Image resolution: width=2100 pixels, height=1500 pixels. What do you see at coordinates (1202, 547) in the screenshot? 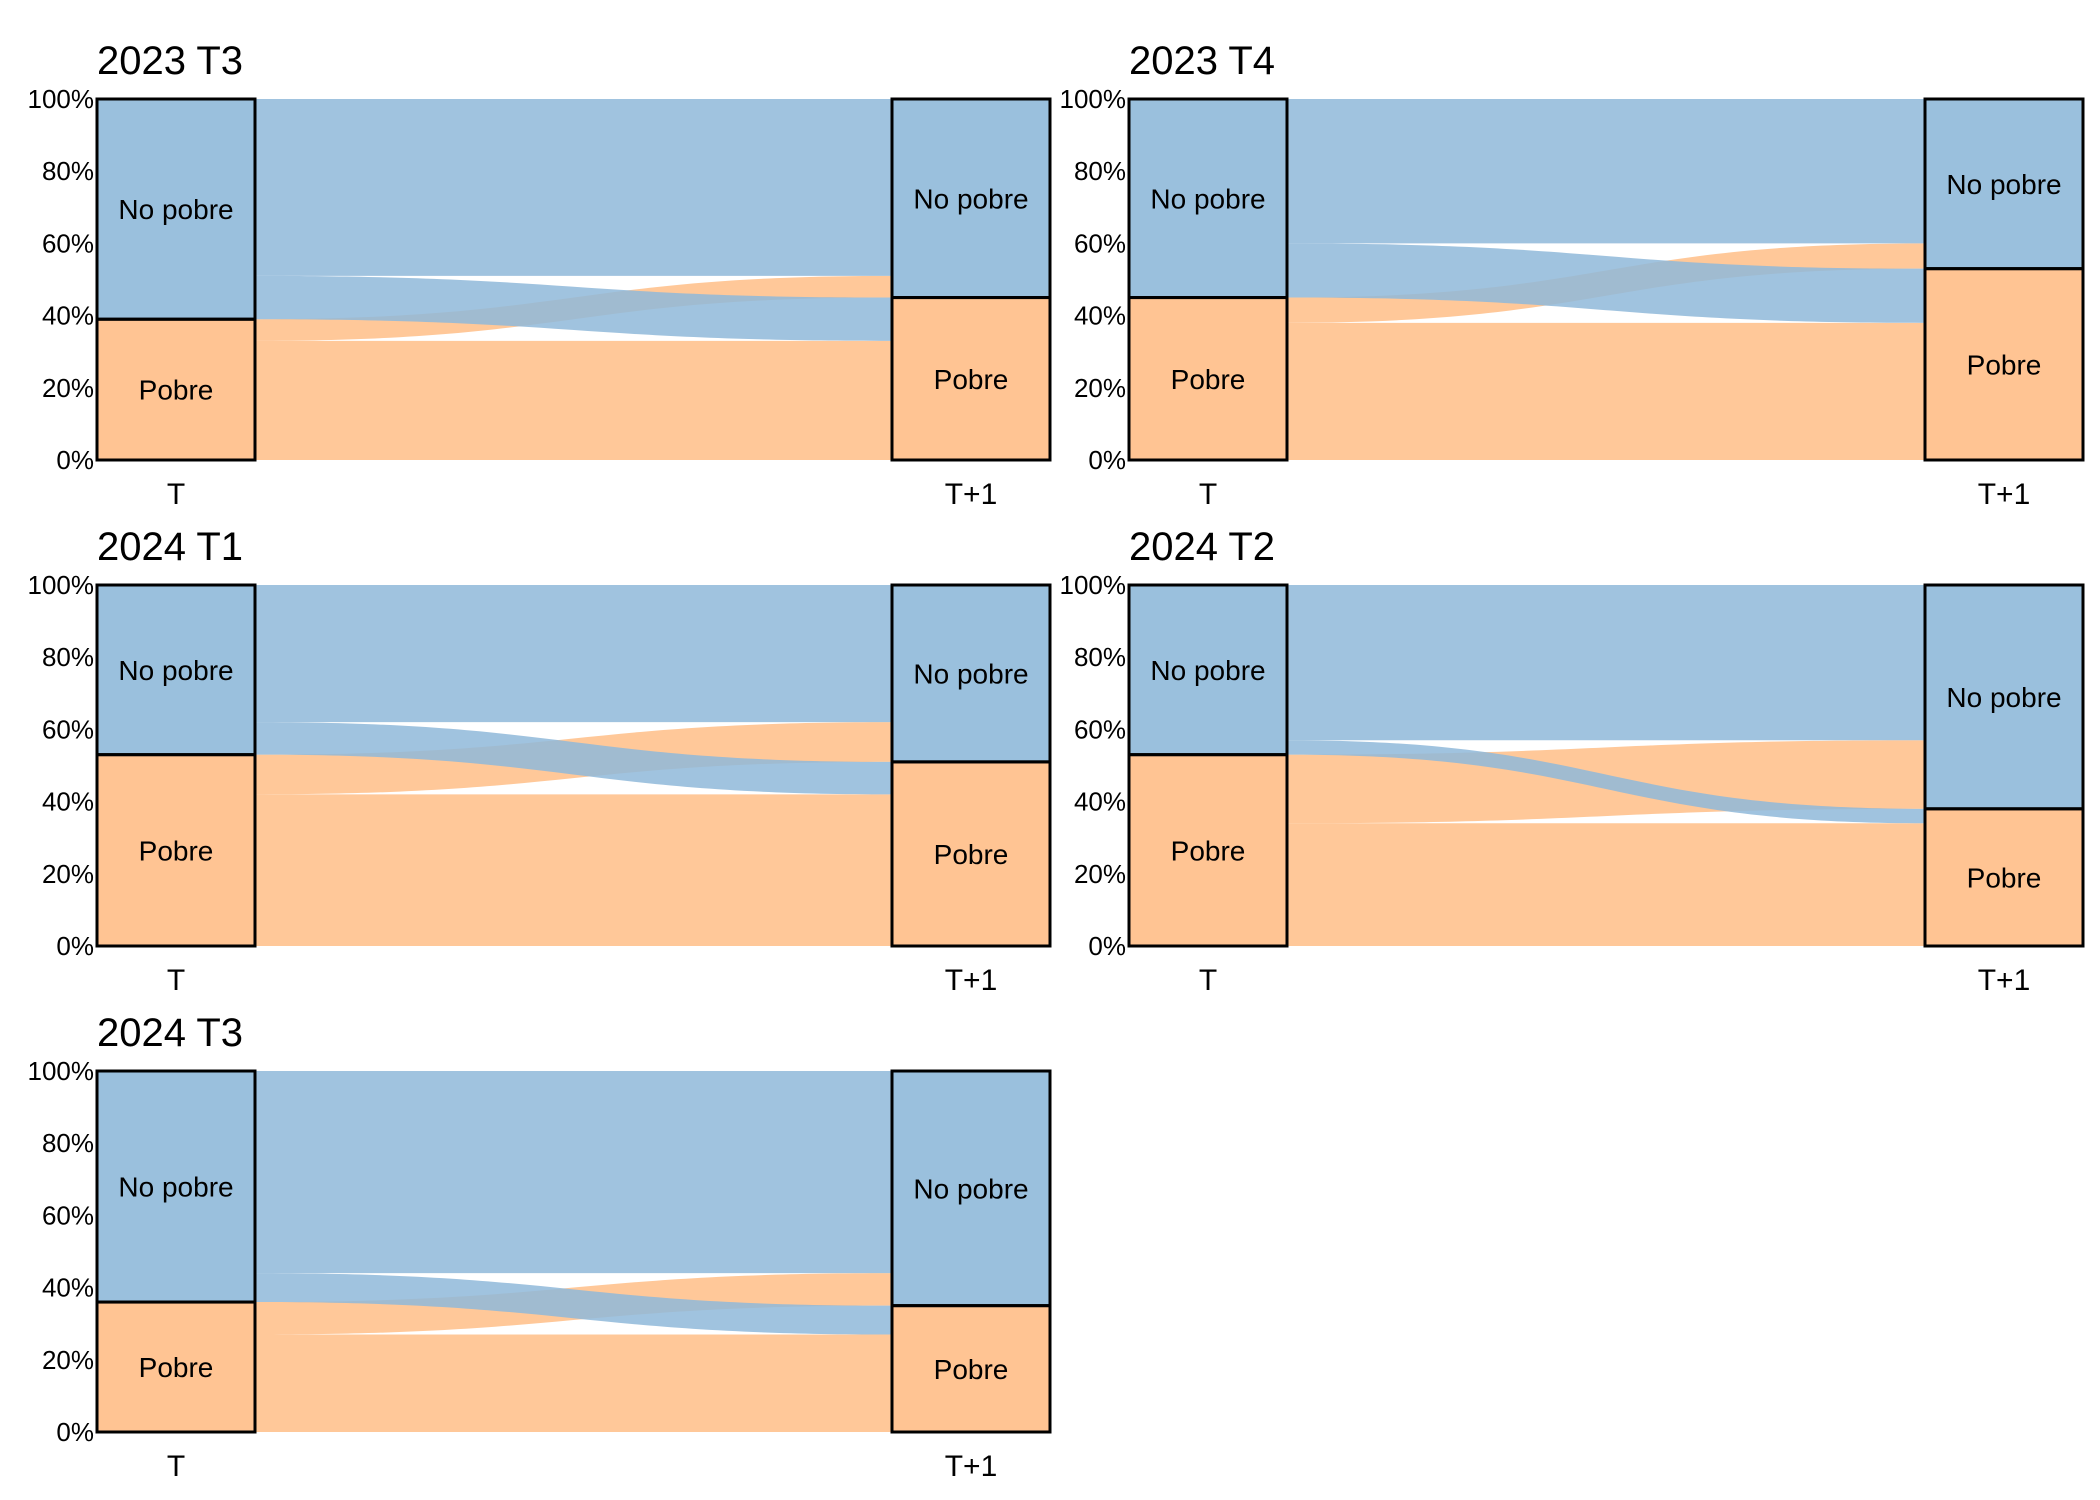
I see `panel-title: 2024 T2` at bounding box center [1202, 547].